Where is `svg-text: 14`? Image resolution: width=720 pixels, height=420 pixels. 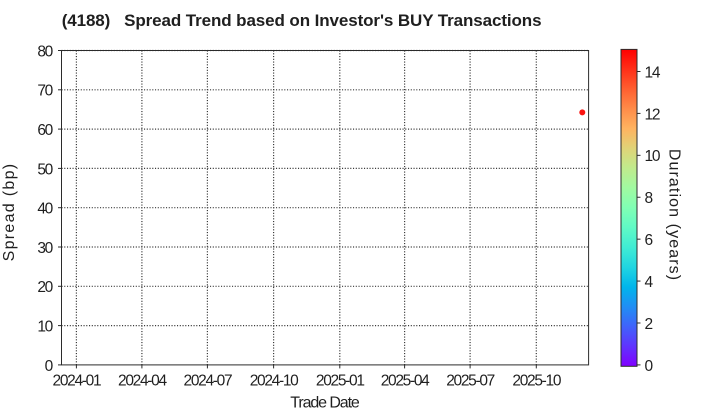 svg-text: 14 is located at coordinates (653, 72).